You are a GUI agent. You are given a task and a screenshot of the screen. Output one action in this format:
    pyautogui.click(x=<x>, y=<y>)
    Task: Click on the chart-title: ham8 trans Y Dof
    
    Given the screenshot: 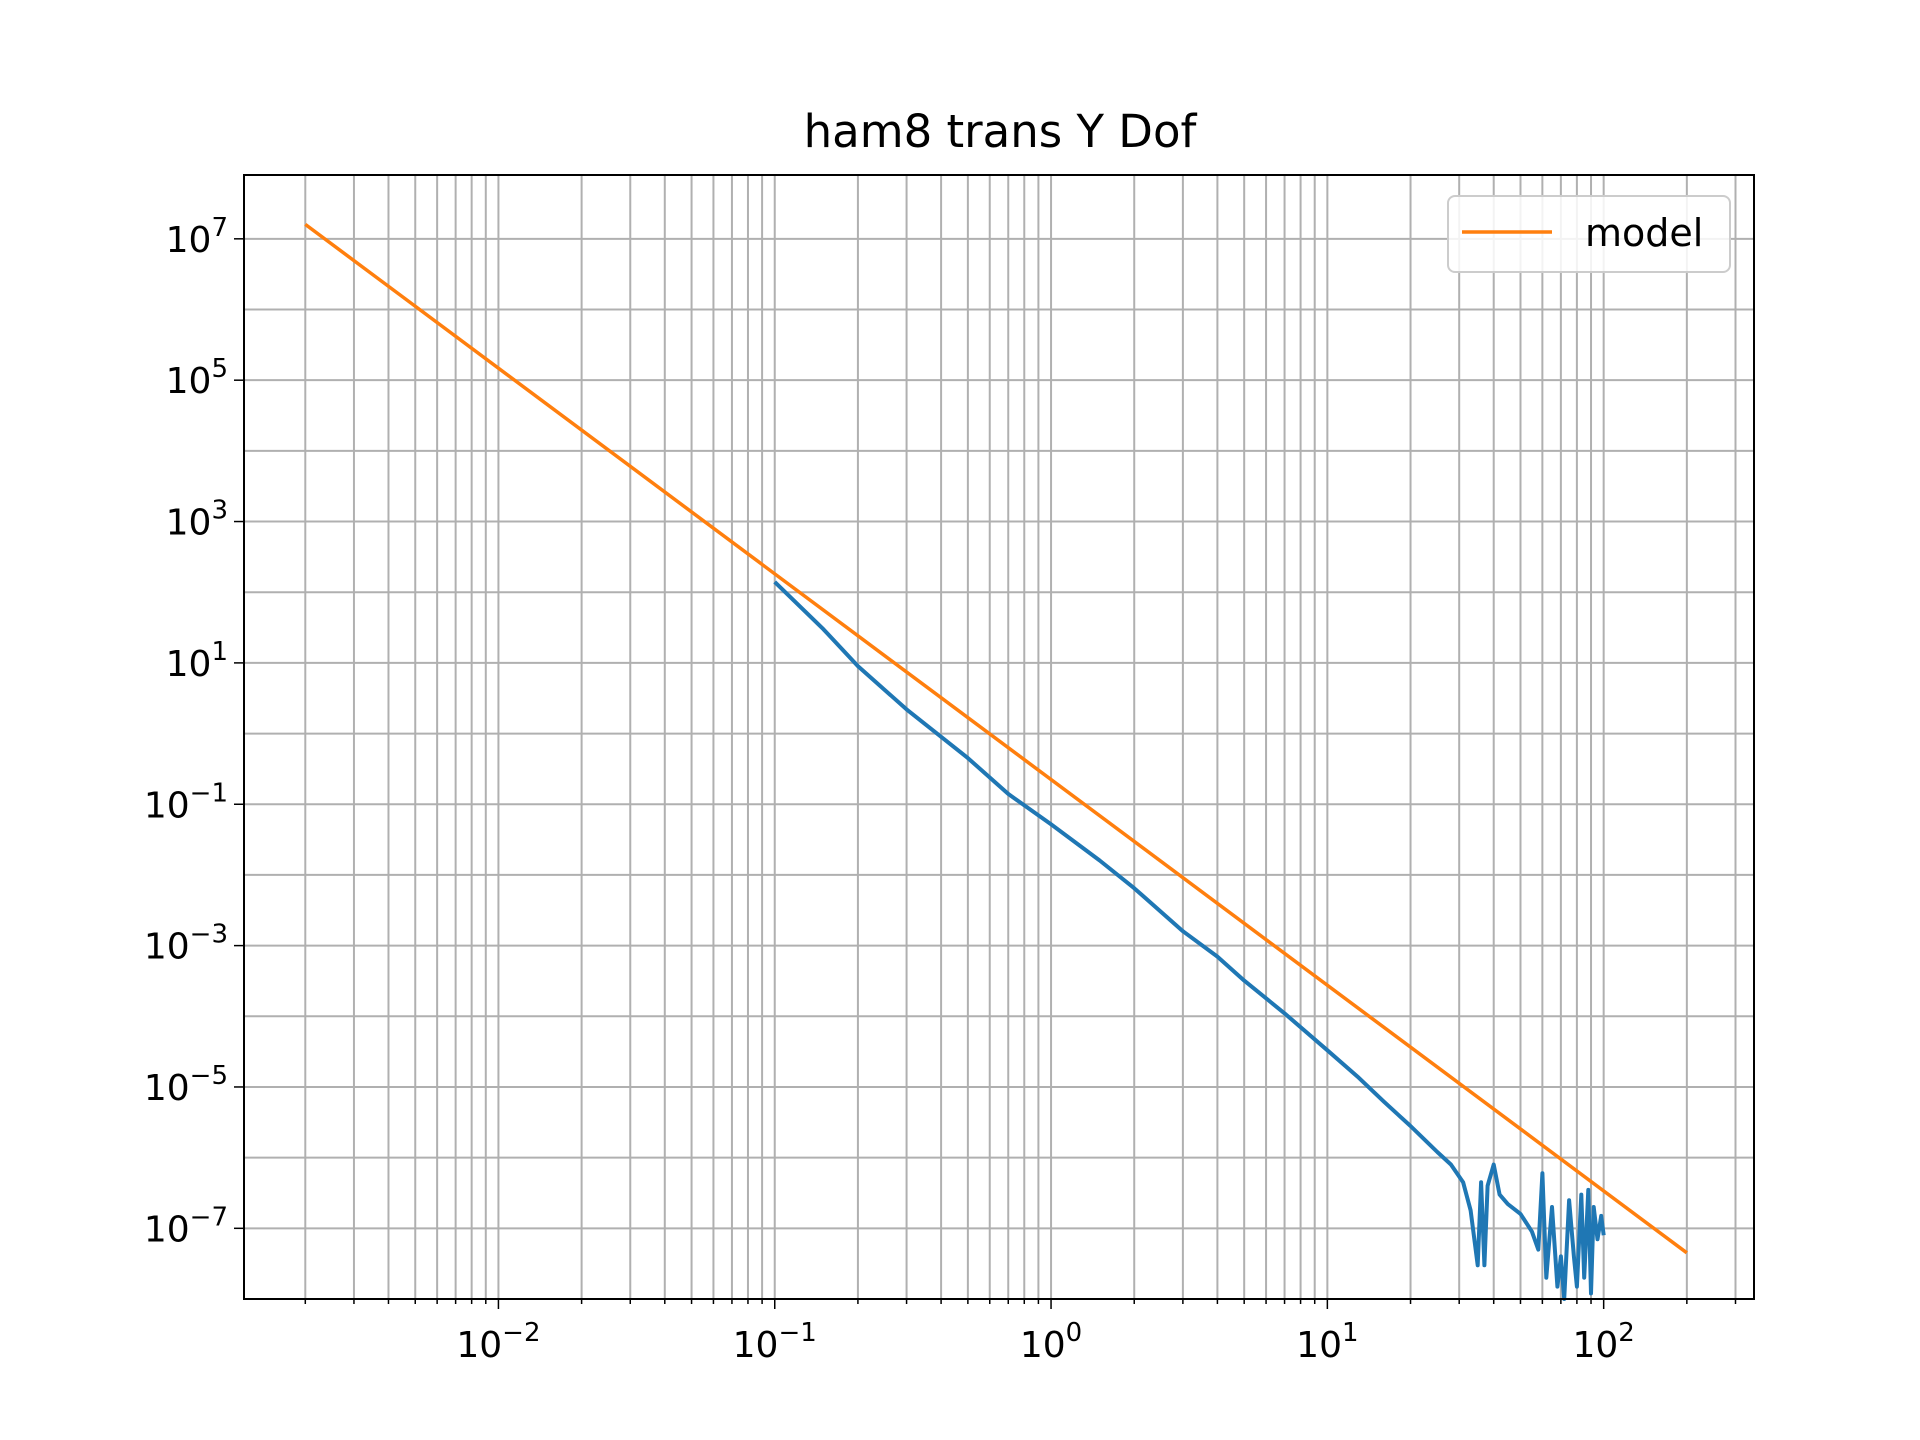 What is the action you would take?
    pyautogui.click(x=1001, y=131)
    